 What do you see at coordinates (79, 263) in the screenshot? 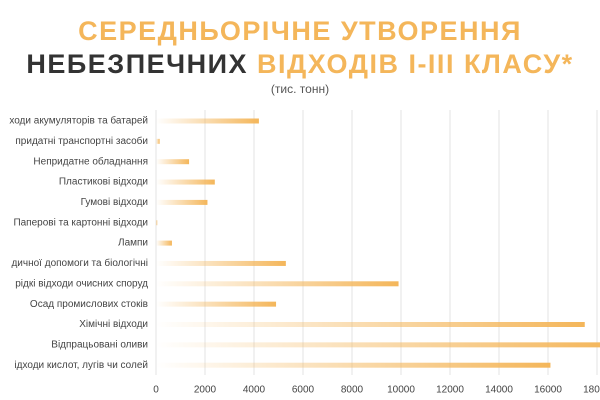
I see `y-tick-label: дичної допомоги та біологічні` at bounding box center [79, 263].